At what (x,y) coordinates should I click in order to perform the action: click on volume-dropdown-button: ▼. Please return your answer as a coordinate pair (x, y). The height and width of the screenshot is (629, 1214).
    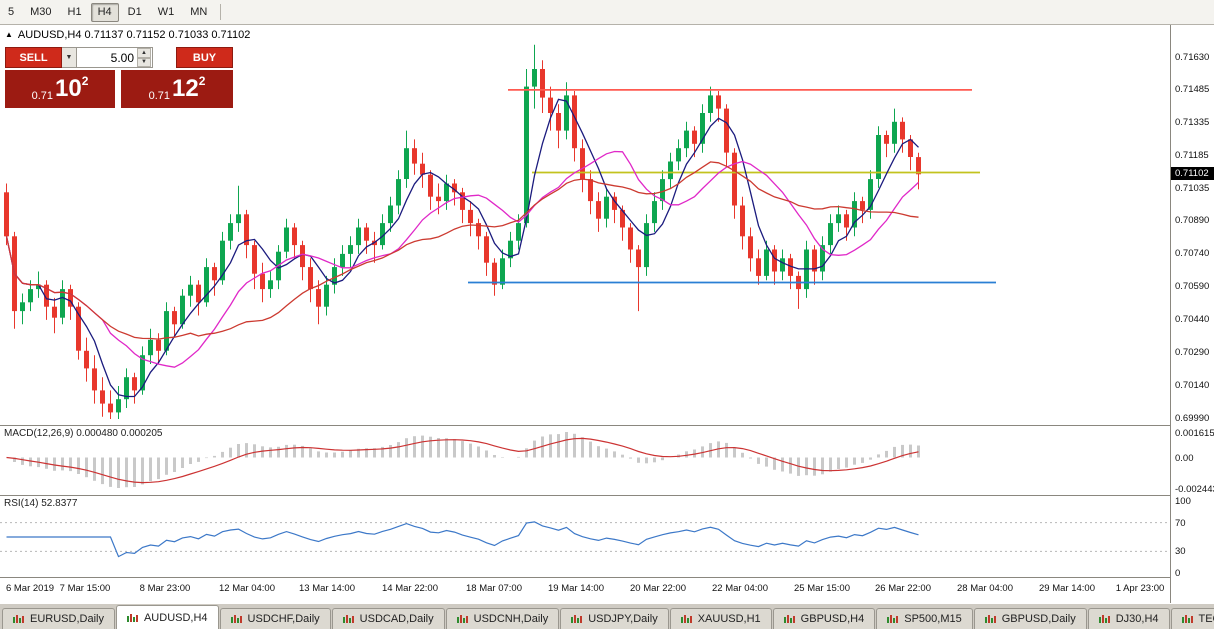
    Looking at the image, I should click on (69, 57).